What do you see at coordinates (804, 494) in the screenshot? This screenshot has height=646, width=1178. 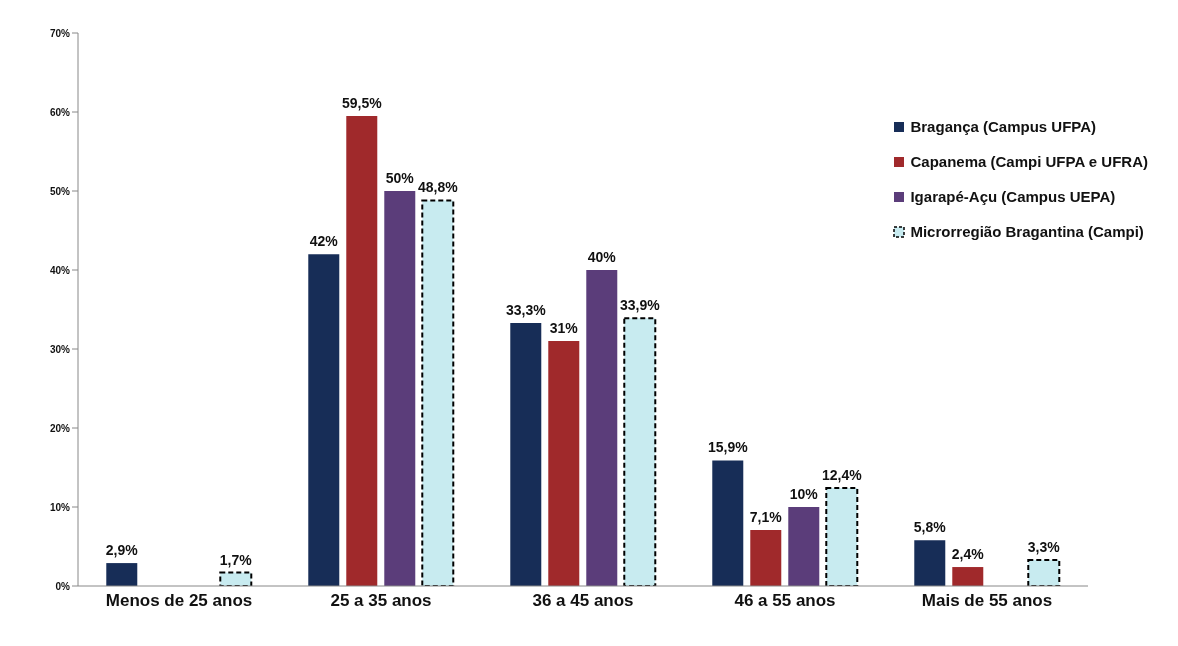 I see `data-label: 10%` at bounding box center [804, 494].